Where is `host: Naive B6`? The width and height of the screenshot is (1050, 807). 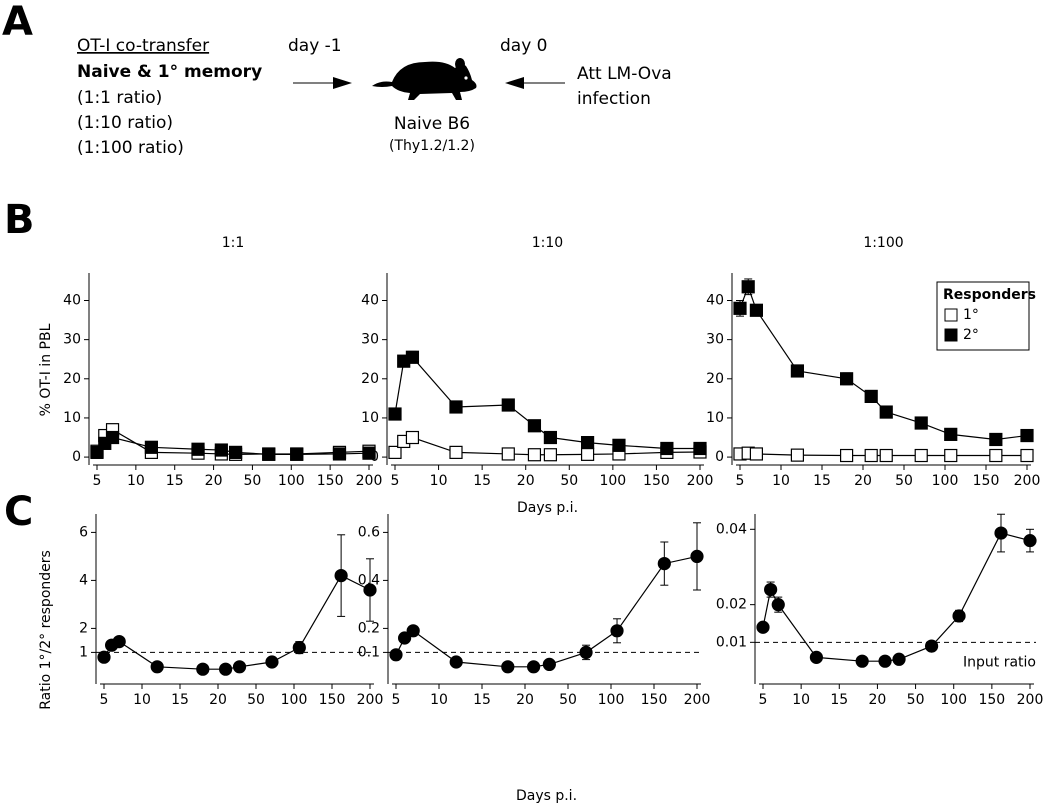
host: Naive B6 is located at coordinates (432, 124).